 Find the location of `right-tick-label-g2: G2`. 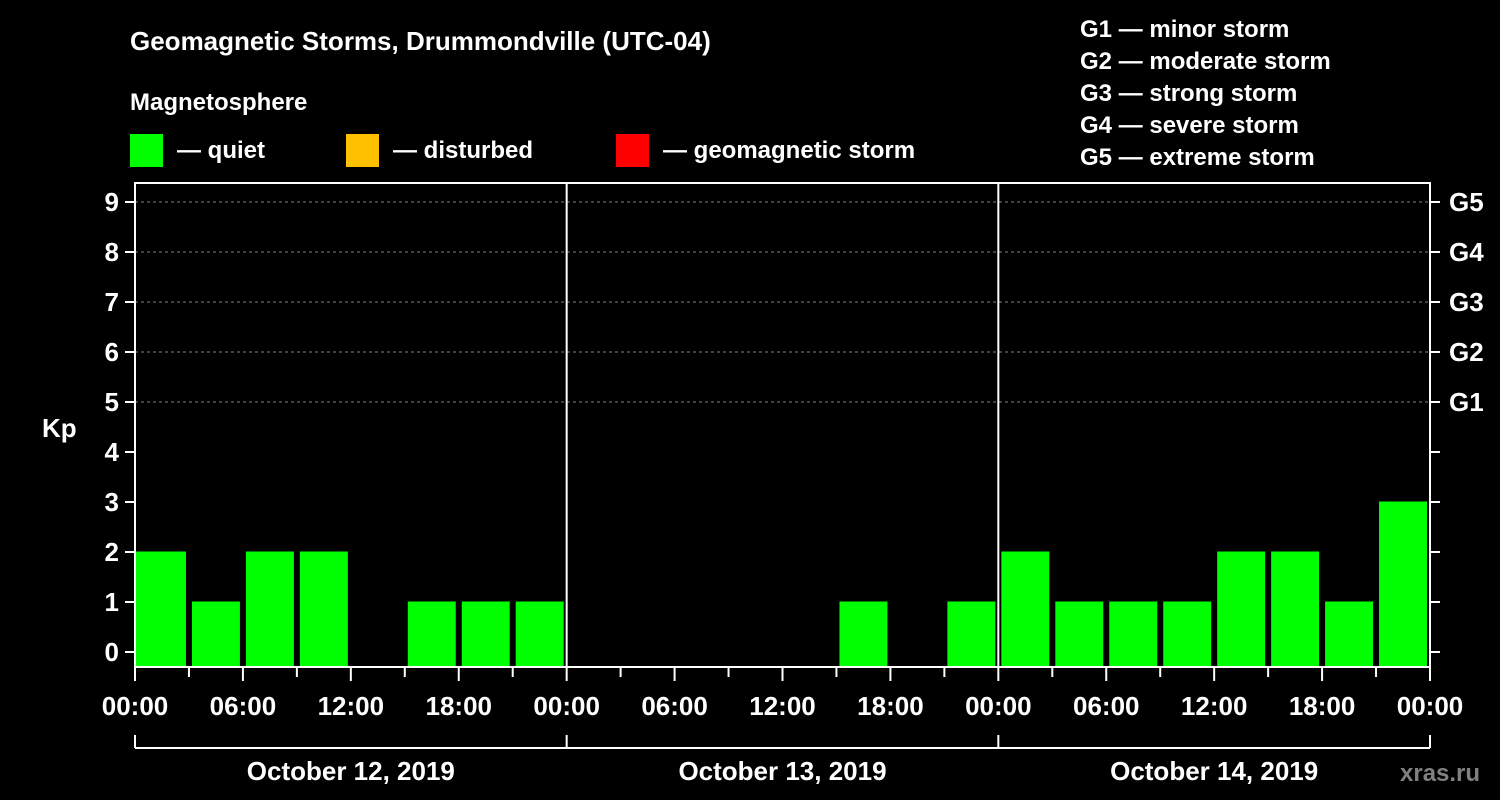

right-tick-label-g2: G2 is located at coordinates (1466, 352).